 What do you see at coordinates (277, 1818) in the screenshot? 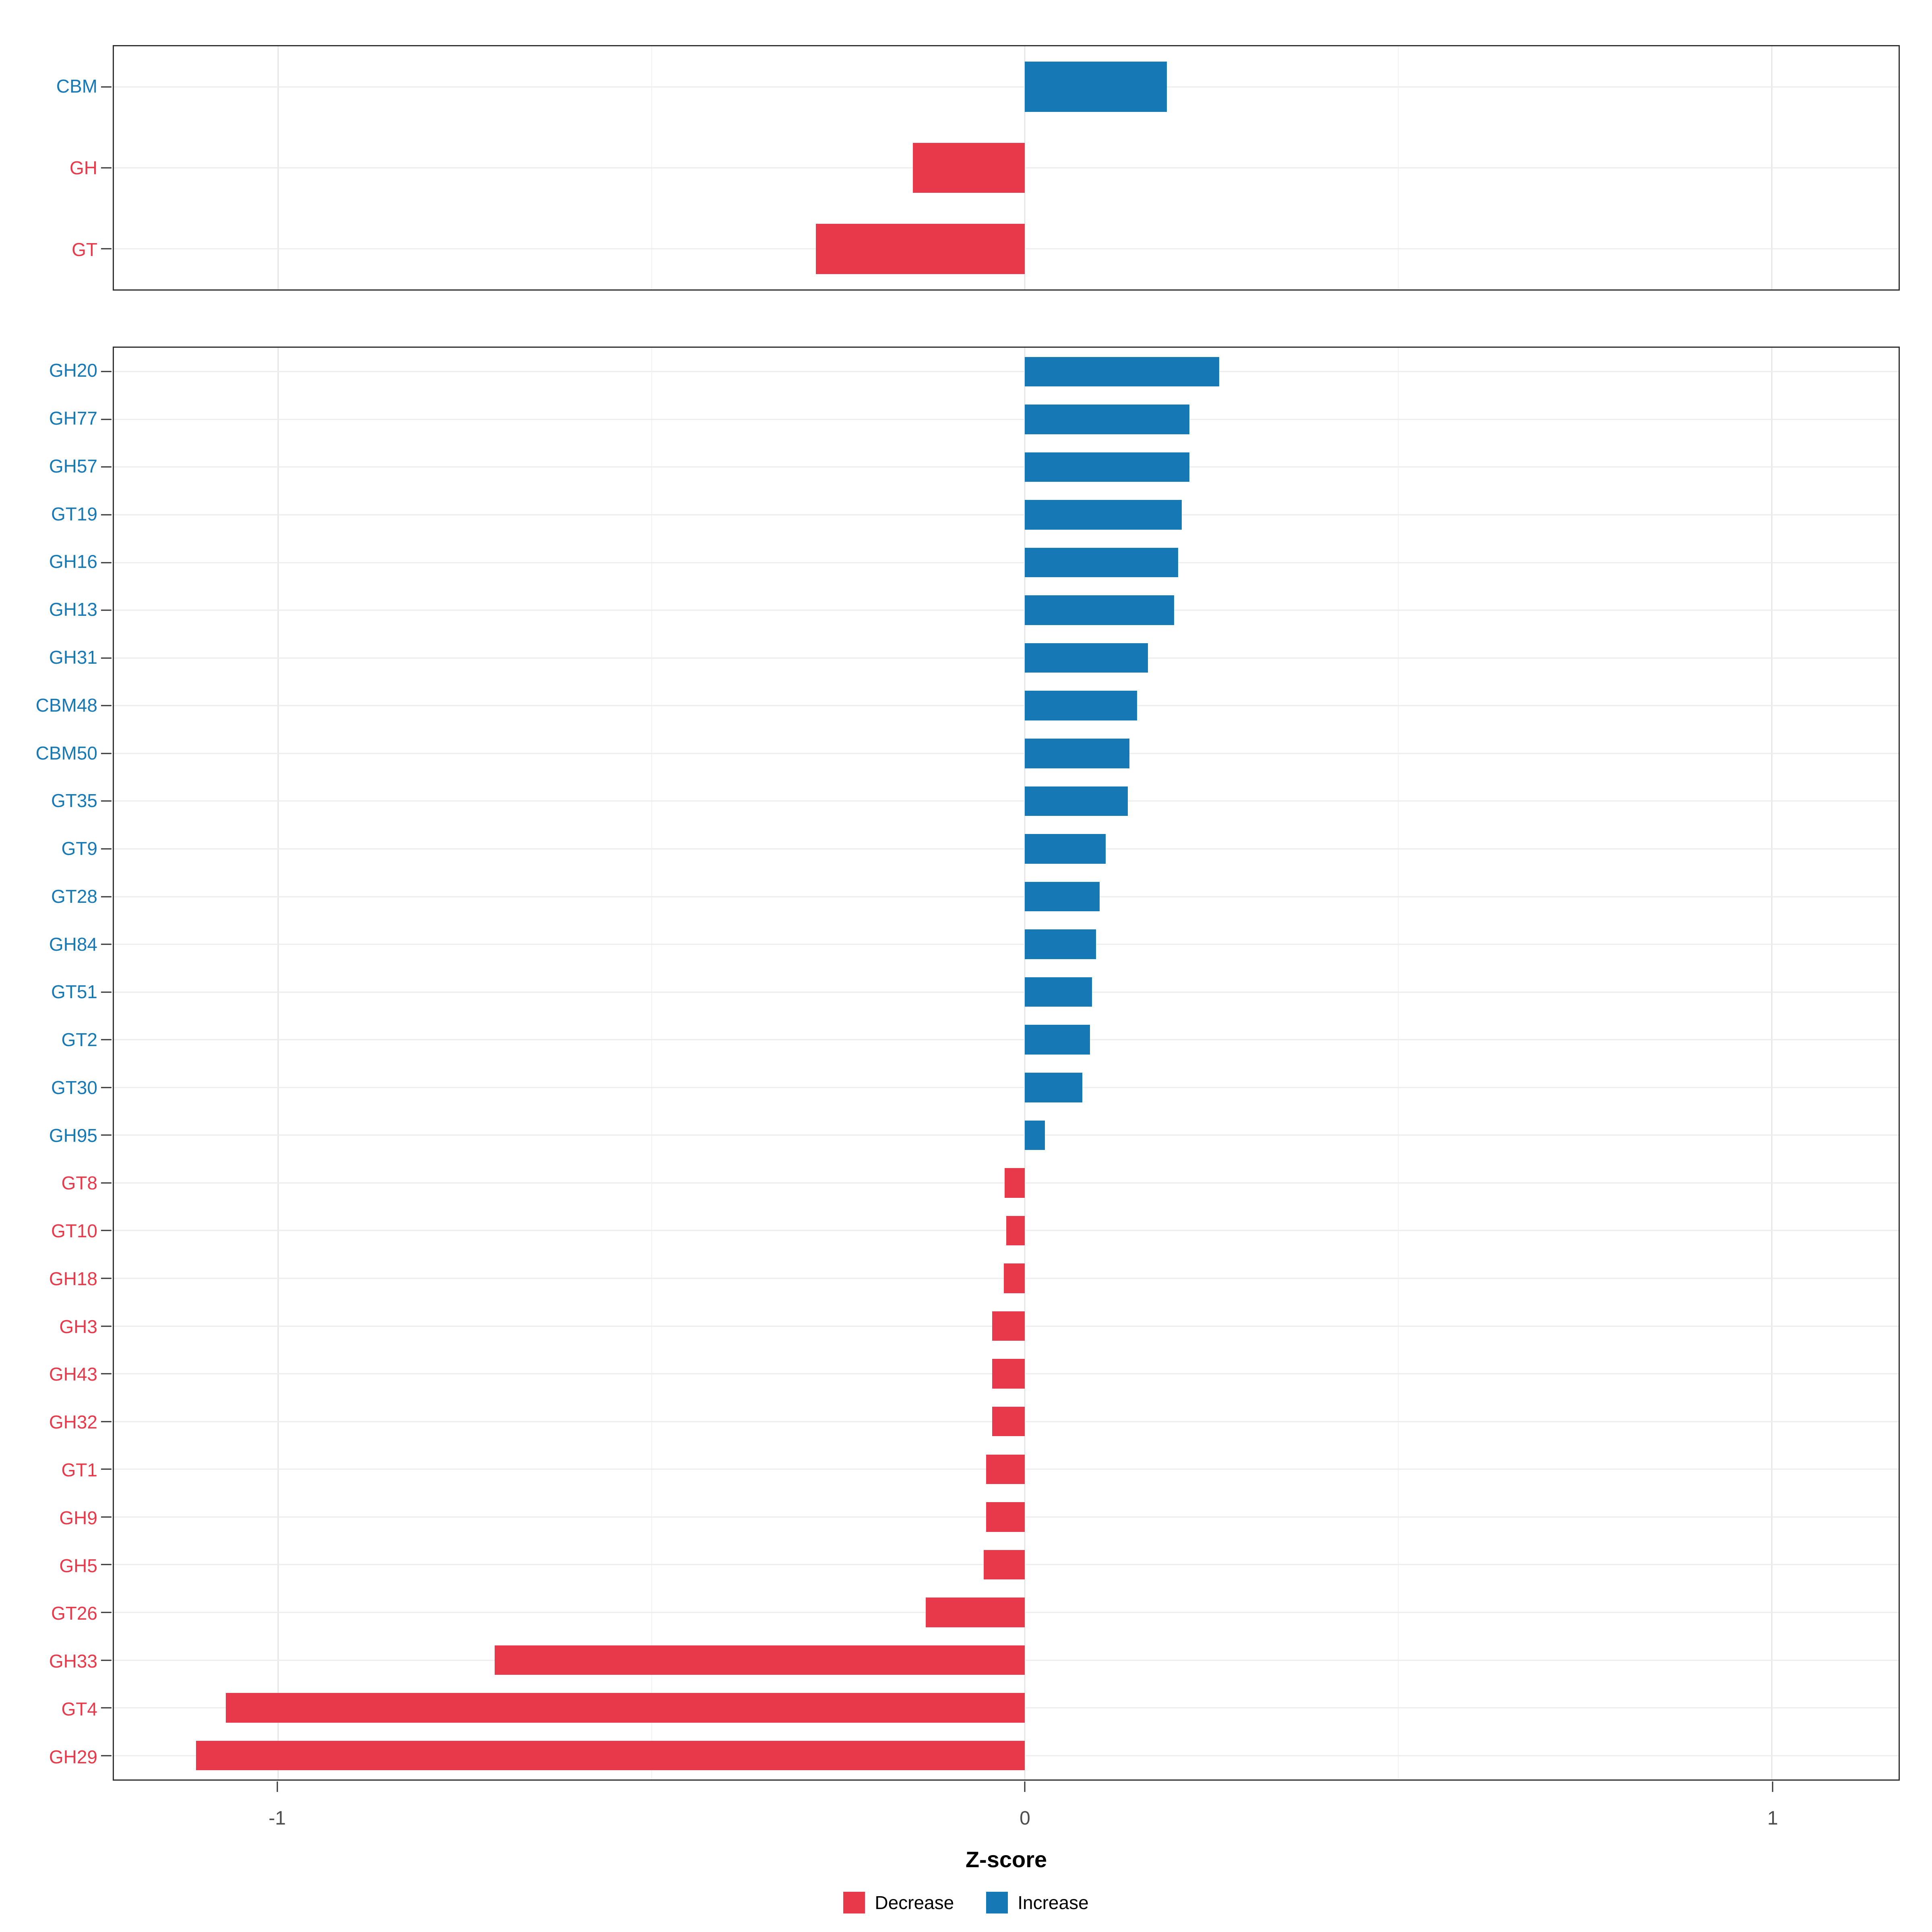
I see `x-tick-label--1: -1` at bounding box center [277, 1818].